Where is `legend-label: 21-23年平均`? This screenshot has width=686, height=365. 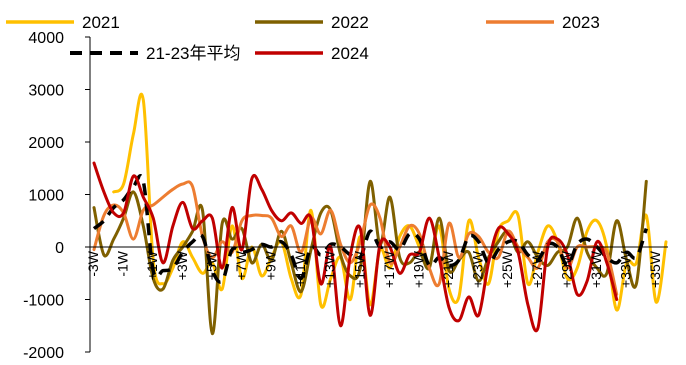 legend-label: 21-23年平均 is located at coordinates (193, 53).